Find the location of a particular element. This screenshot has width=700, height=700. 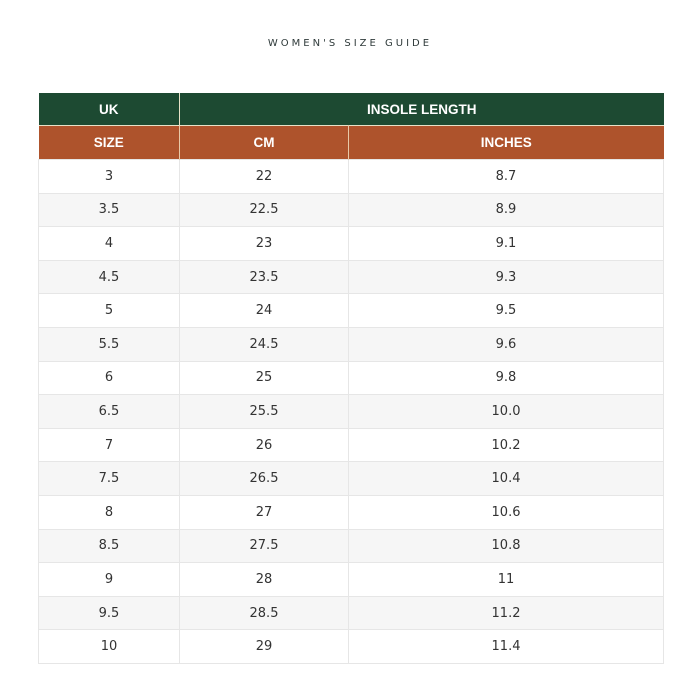

header-cm: CM is located at coordinates (264, 142).